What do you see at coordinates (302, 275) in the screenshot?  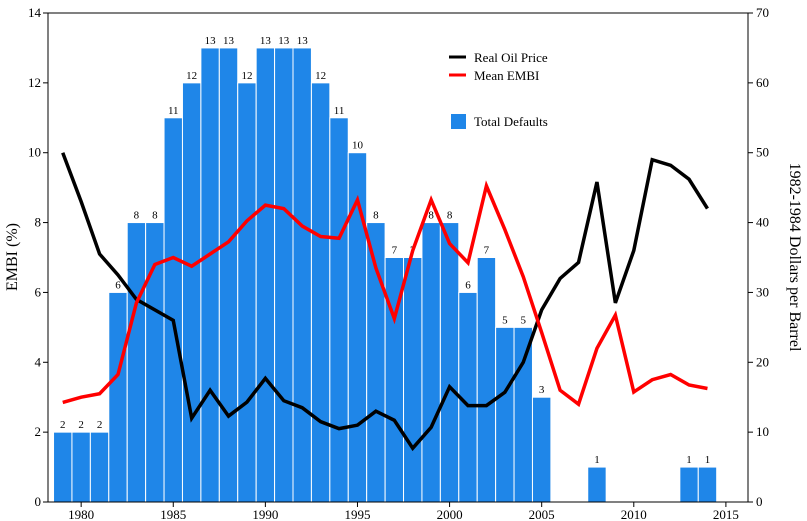 I see `bar-1992` at bounding box center [302, 275].